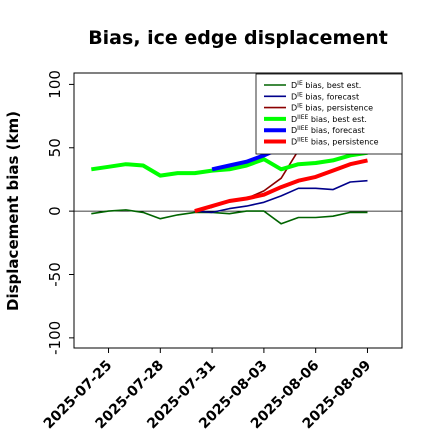 The width and height of the screenshot is (440, 440). I want to click on legend-label: DIIEE bias, best est., so click(329, 119).